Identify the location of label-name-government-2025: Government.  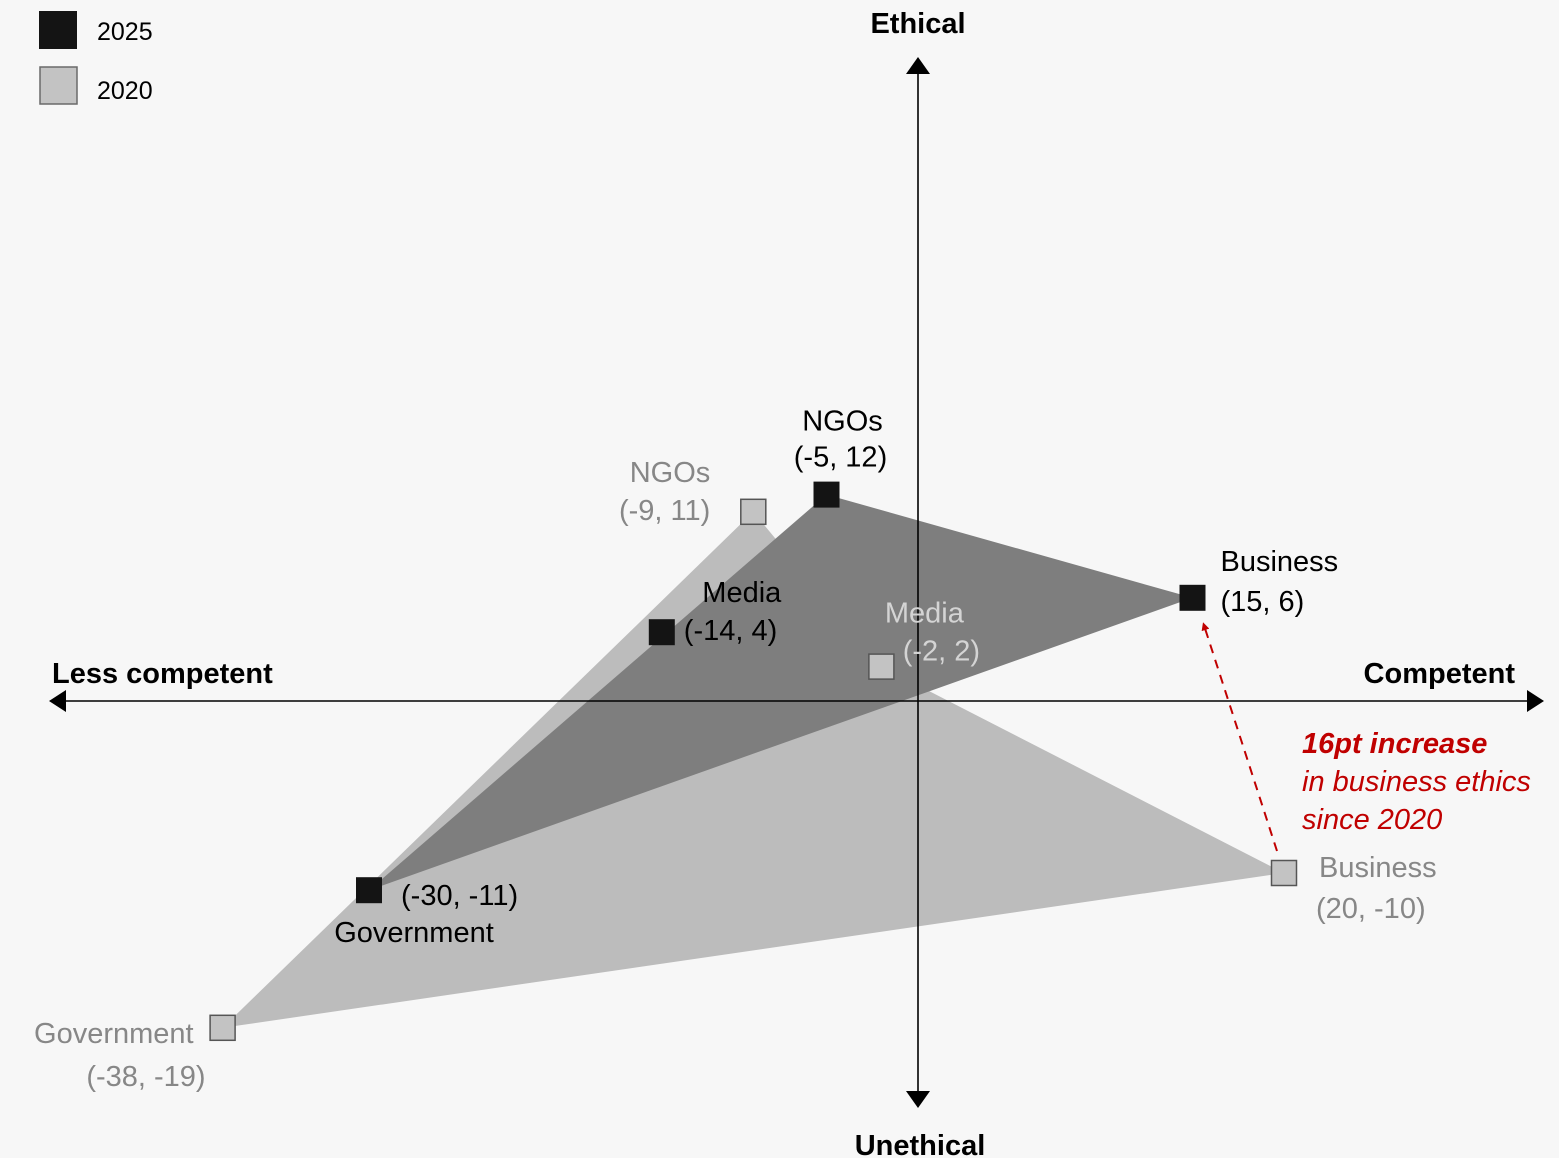
(414, 933).